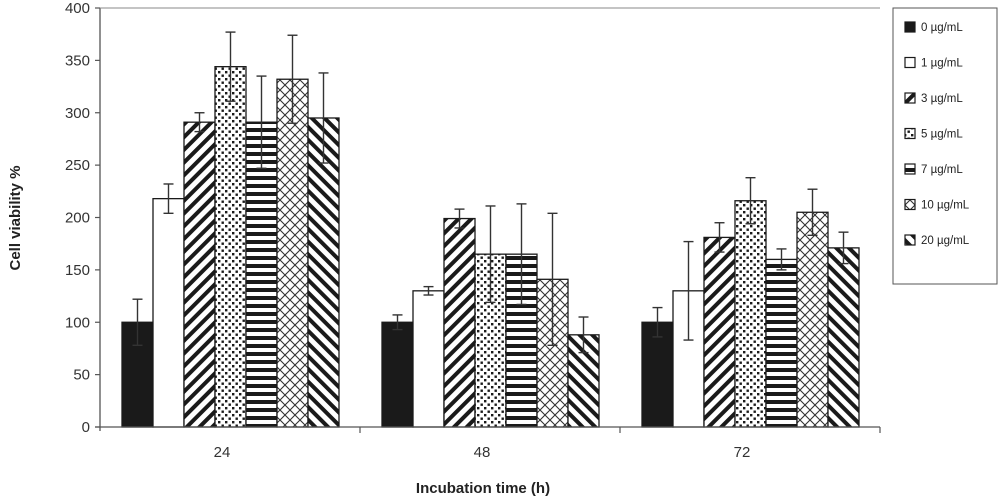  What do you see at coordinates (945, 241) in the screenshot?
I see `legend-label-6: 20 µg/mL` at bounding box center [945, 241].